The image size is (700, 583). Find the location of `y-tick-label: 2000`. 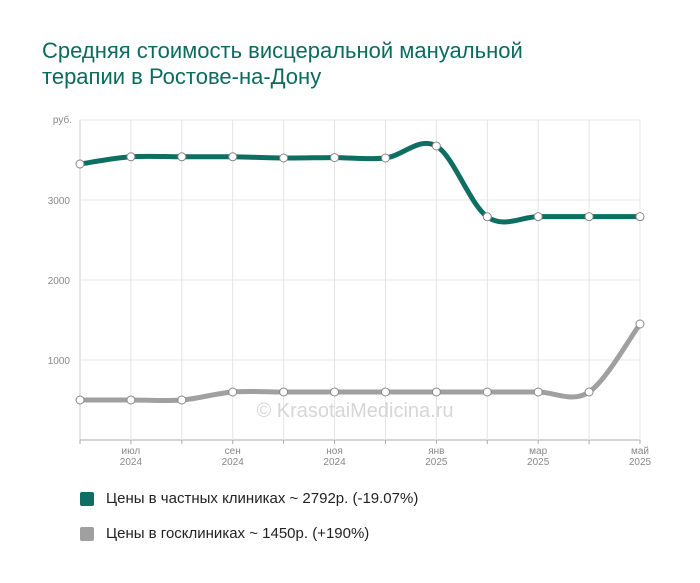

y-tick-label: 2000 is located at coordinates (59, 281).